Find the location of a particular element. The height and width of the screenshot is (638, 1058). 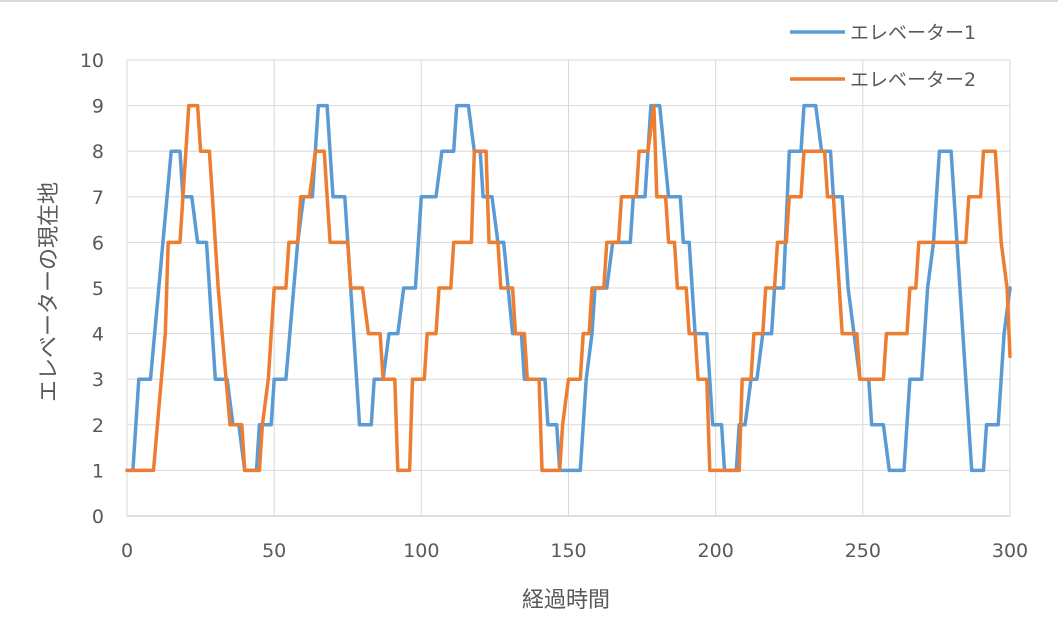

x-tick-label: 200 is located at coordinates (716, 551).